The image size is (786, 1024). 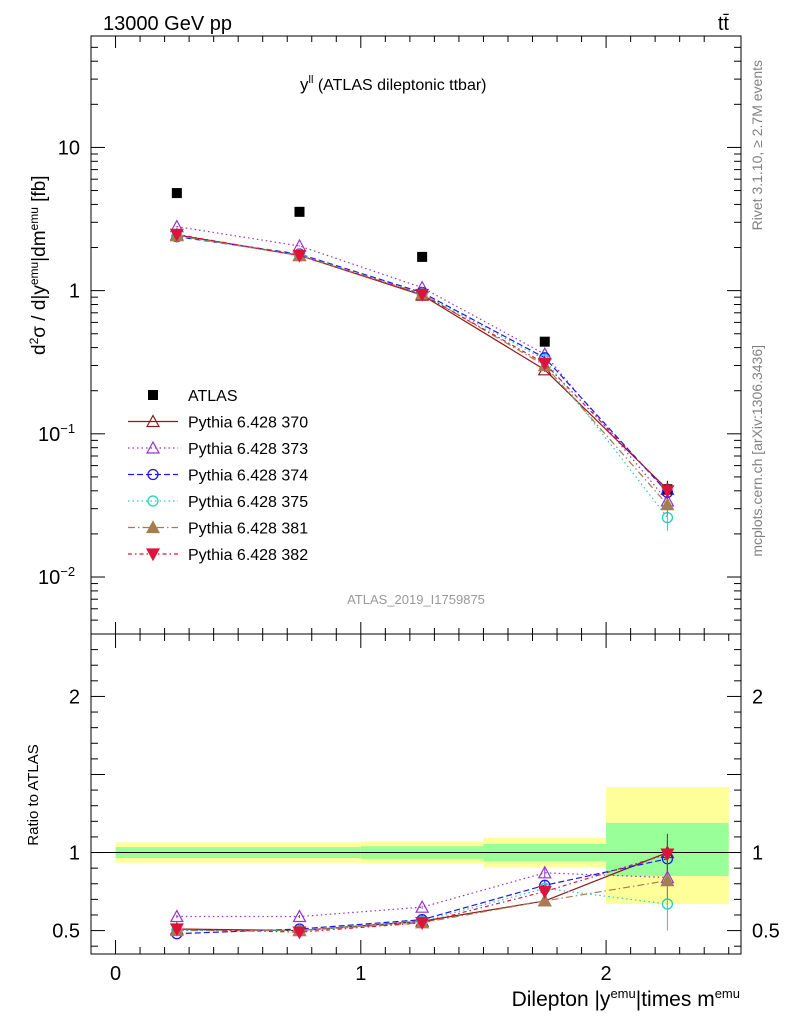 What do you see at coordinates (304, 84) in the screenshot?
I see `title-symbol: y` at bounding box center [304, 84].